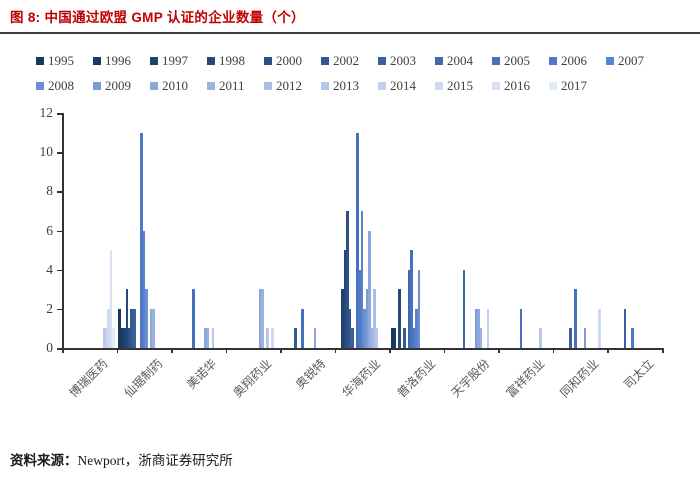 This screenshot has height=479, width=700. Describe the element at coordinates (63, 230) in the screenshot. I see `y-axis-line` at that location.